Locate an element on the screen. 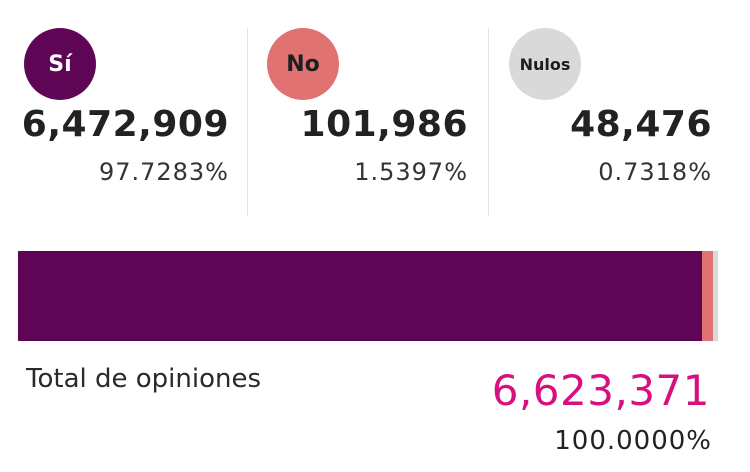 This screenshot has width=750, height=472. total-percent: 100.0000% is located at coordinates (633, 441).